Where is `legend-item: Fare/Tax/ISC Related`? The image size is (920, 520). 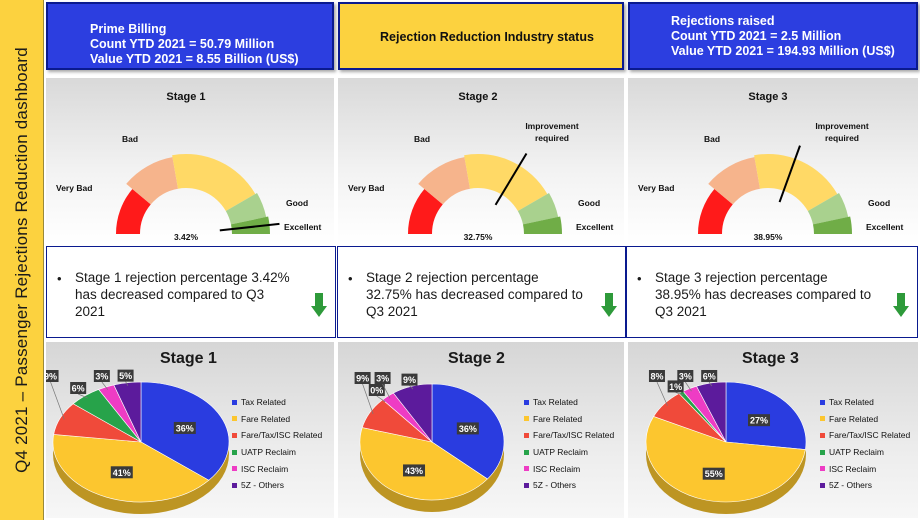 legend-item: Fare/Tax/ISC Related is located at coordinates (870, 435).